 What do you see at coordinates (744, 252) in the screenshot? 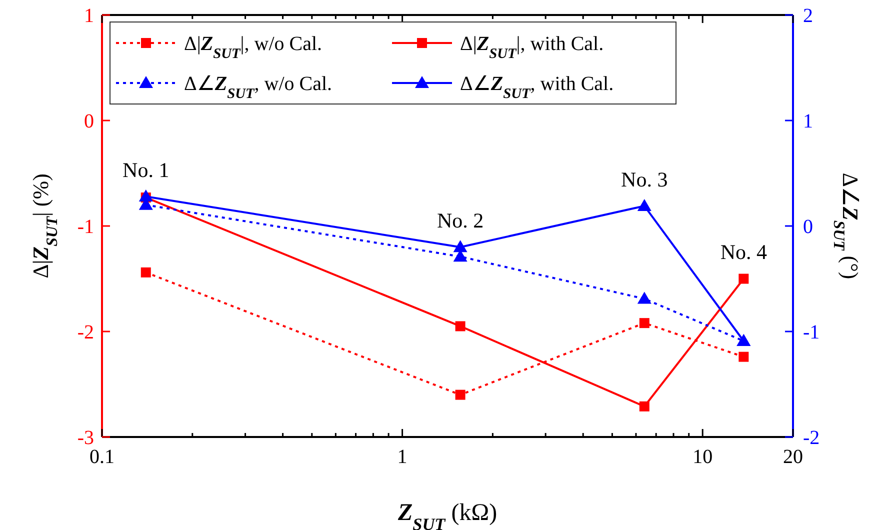
I see `annotation: No. 4` at bounding box center [744, 252].